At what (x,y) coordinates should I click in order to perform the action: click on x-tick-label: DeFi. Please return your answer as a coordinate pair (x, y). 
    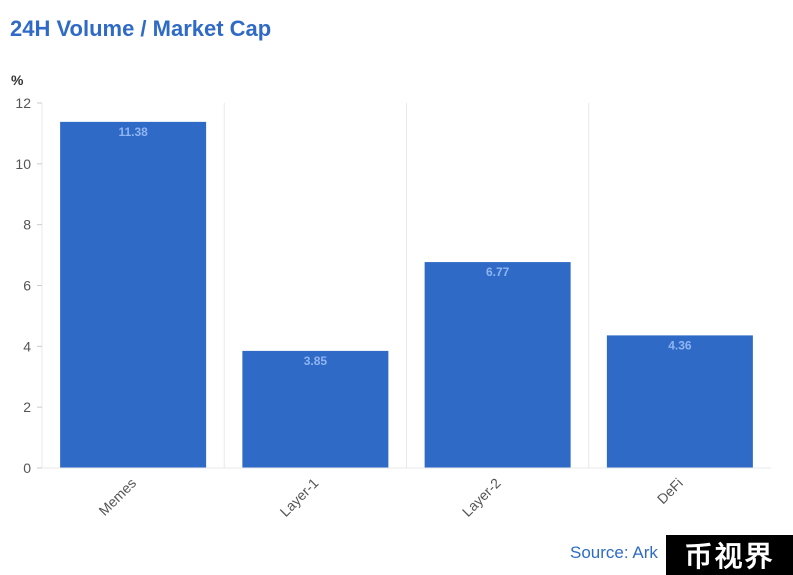
    Looking at the image, I should click on (670, 491).